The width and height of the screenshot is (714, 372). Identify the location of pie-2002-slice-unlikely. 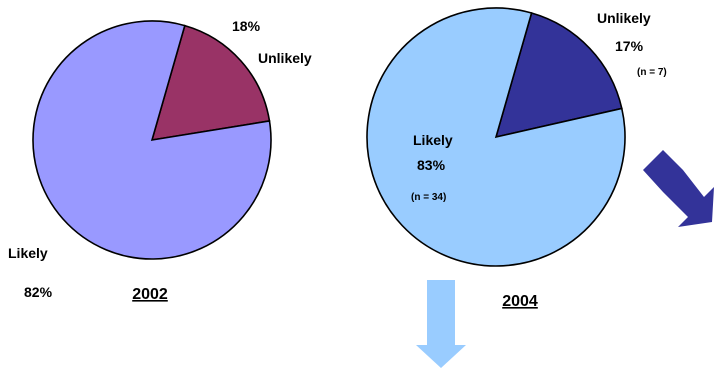
(210, 82).